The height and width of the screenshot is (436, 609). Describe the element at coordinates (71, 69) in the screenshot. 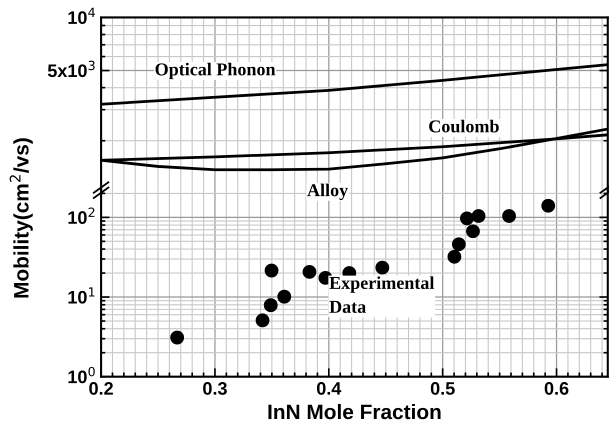

I see `y-tick-label: 5x10$^{3}$` at that location.